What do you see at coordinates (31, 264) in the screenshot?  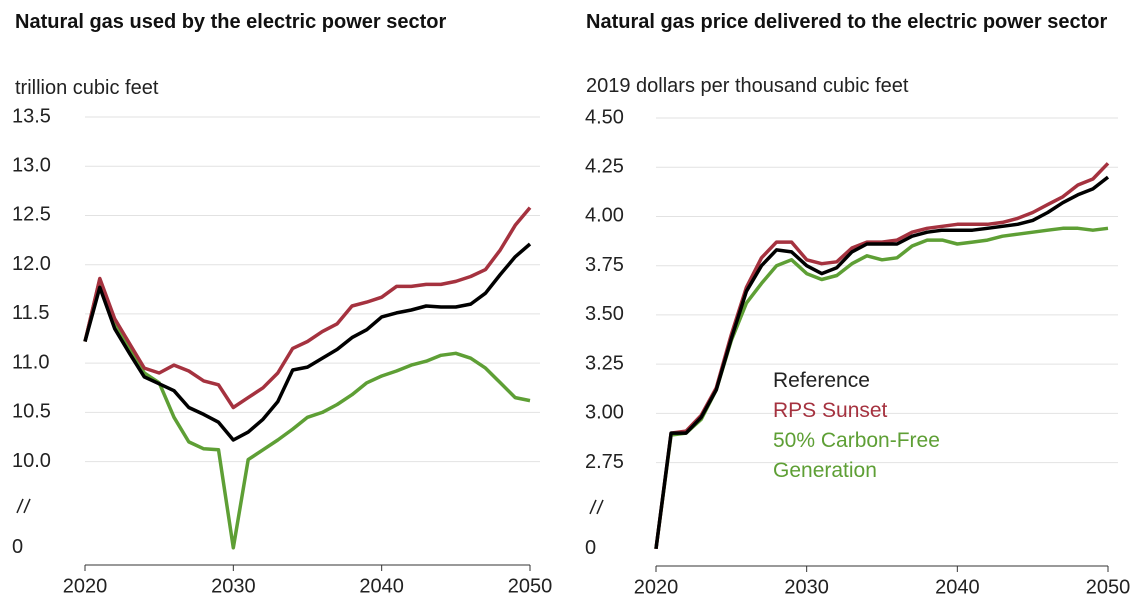 I see `y-tick-label: 12.0` at bounding box center [31, 264].